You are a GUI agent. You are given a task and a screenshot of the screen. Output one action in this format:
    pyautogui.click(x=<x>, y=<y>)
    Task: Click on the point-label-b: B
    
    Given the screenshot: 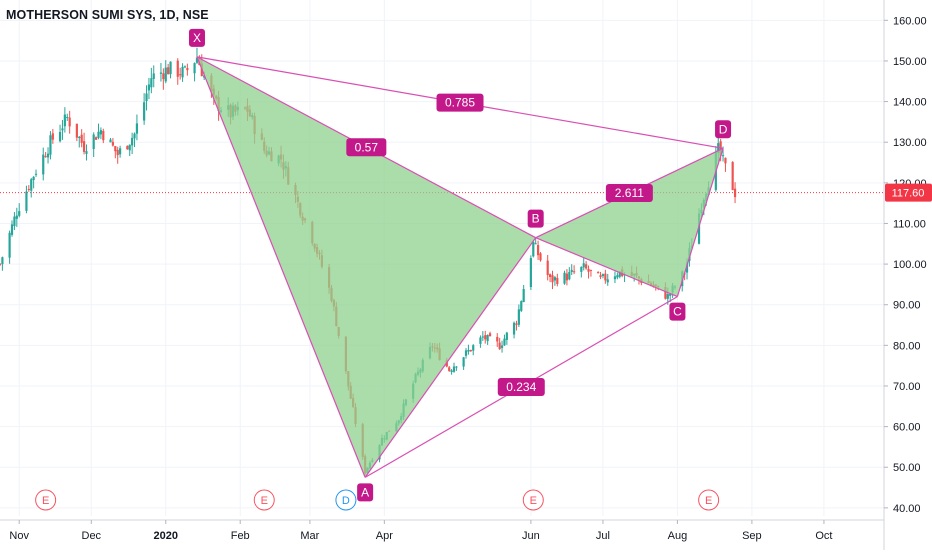 What is the action you would take?
    pyautogui.click(x=536, y=219)
    